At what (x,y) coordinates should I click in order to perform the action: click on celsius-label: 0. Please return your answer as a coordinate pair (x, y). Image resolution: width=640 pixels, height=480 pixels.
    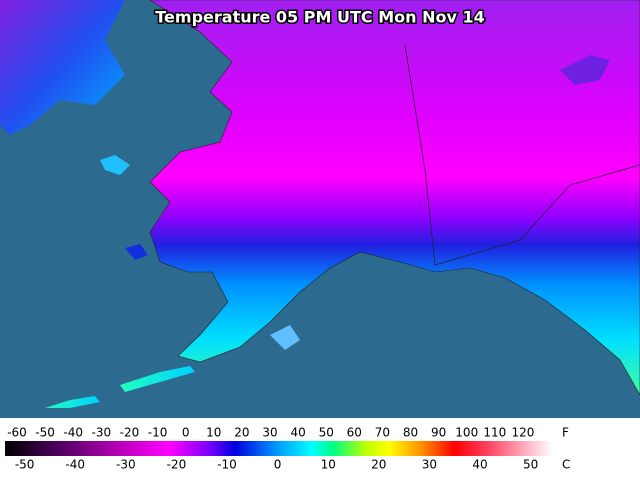
    Looking at the image, I should click on (278, 465).